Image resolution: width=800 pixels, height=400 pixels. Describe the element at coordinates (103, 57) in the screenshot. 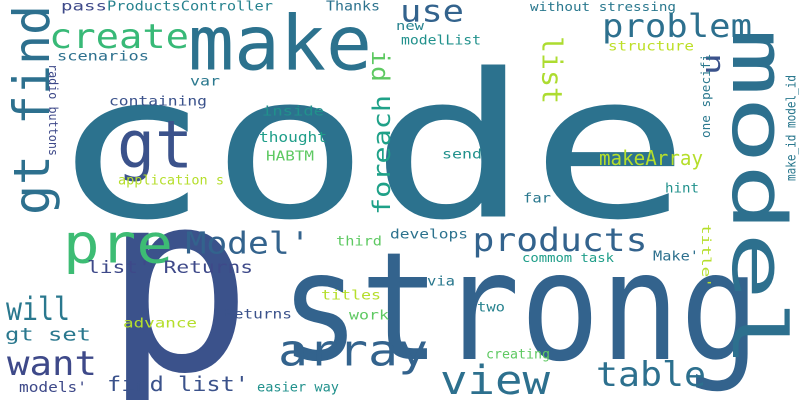

I see `word-scenarios: scenarios` at that location.